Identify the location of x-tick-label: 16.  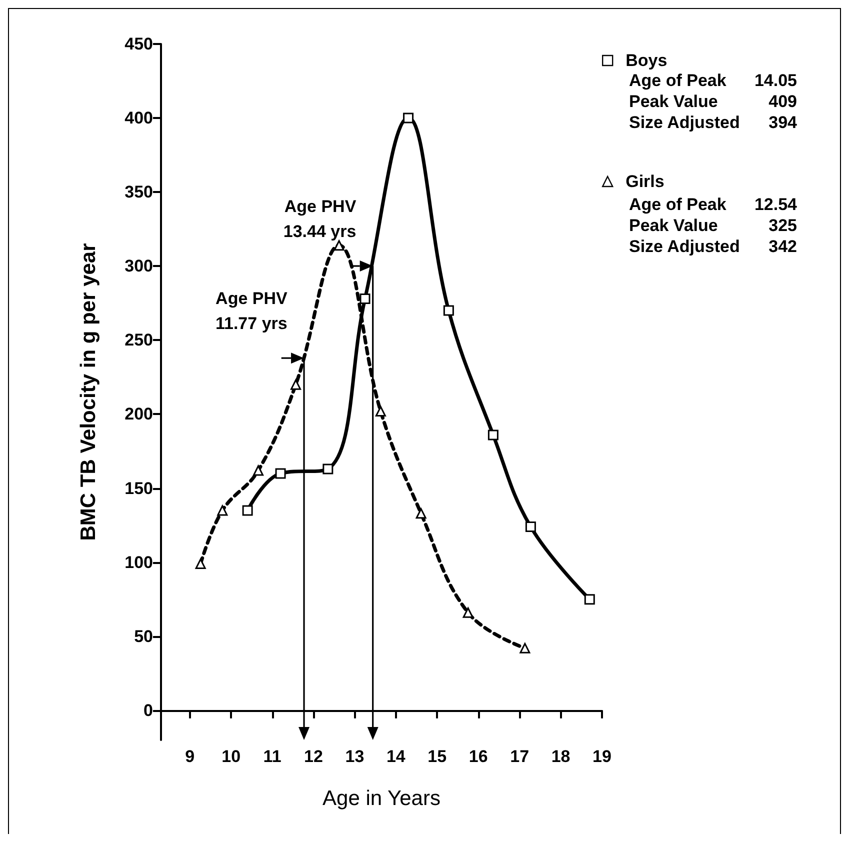
(478, 756).